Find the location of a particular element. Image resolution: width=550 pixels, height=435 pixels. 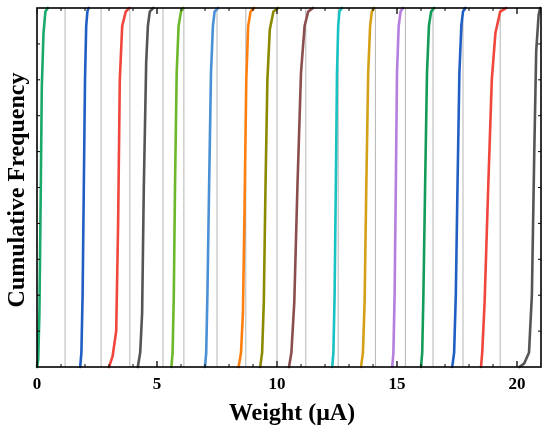

x-tick-label: 0 is located at coordinates (37, 383).